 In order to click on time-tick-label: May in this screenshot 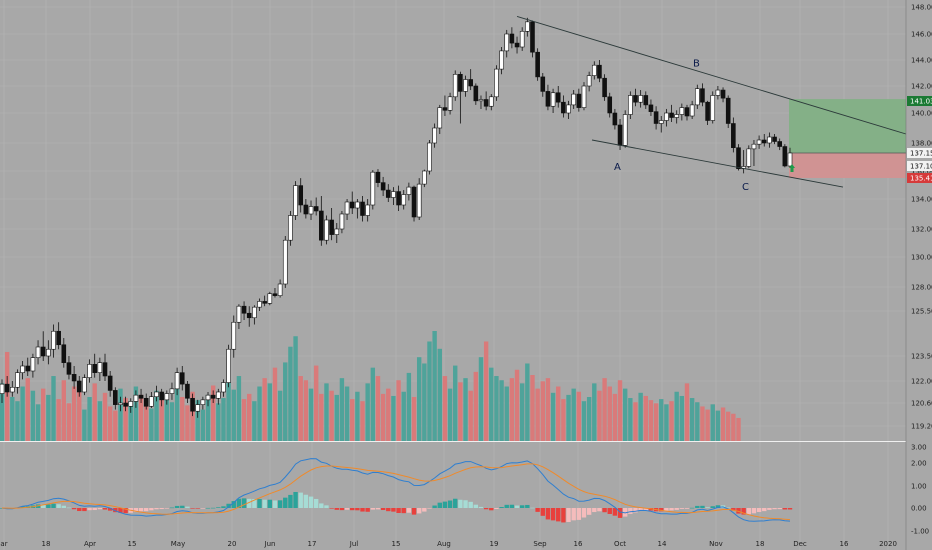, I will do `click(178, 544)`.